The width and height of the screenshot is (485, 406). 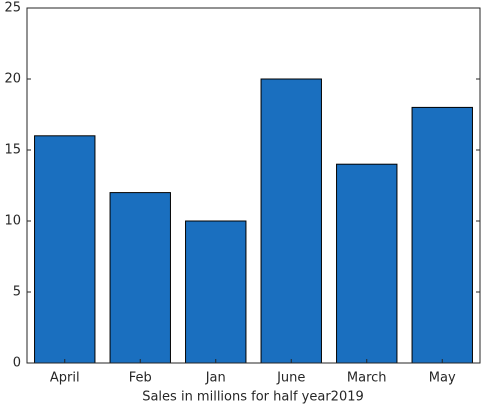 I want to click on x-tick-label: June, so click(x=290, y=378).